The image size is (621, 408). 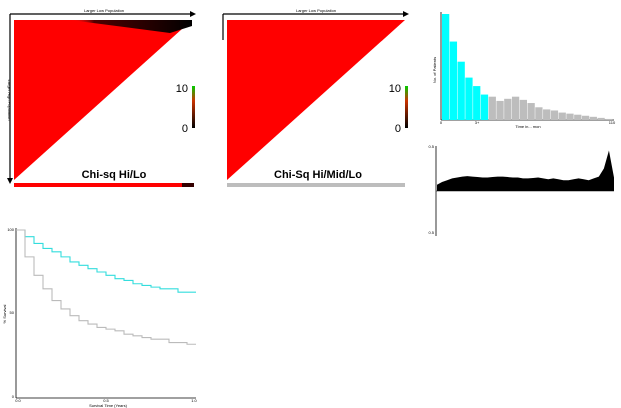 I want to click on histogram-y-label: No. of Patients, so click(x=434, y=70).